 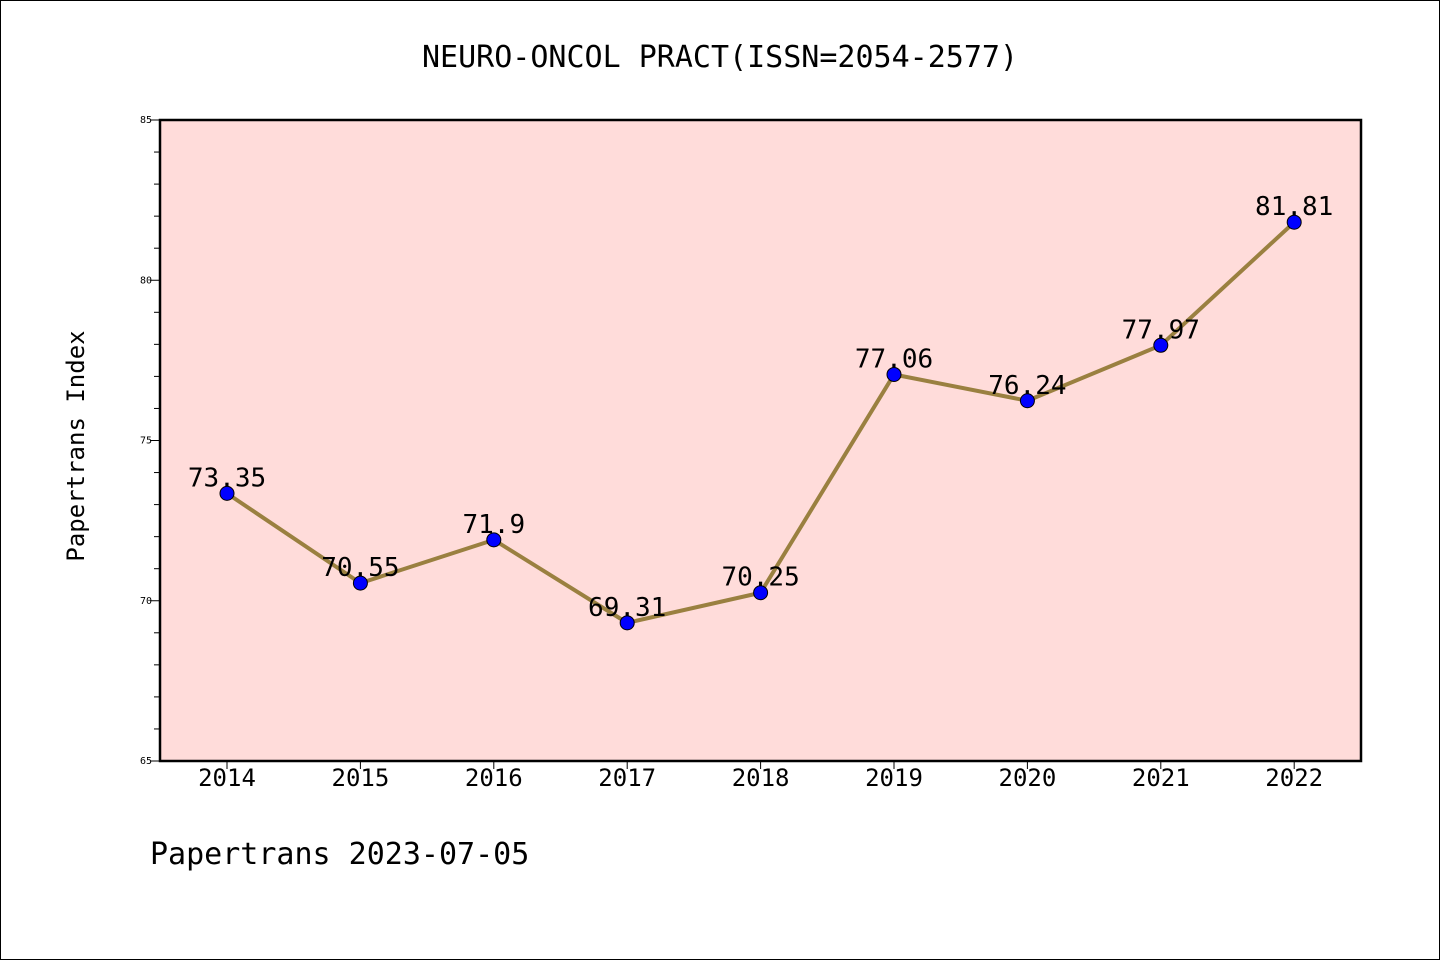 What do you see at coordinates (627, 778) in the screenshot?
I see `x-tick-label: 2017` at bounding box center [627, 778].